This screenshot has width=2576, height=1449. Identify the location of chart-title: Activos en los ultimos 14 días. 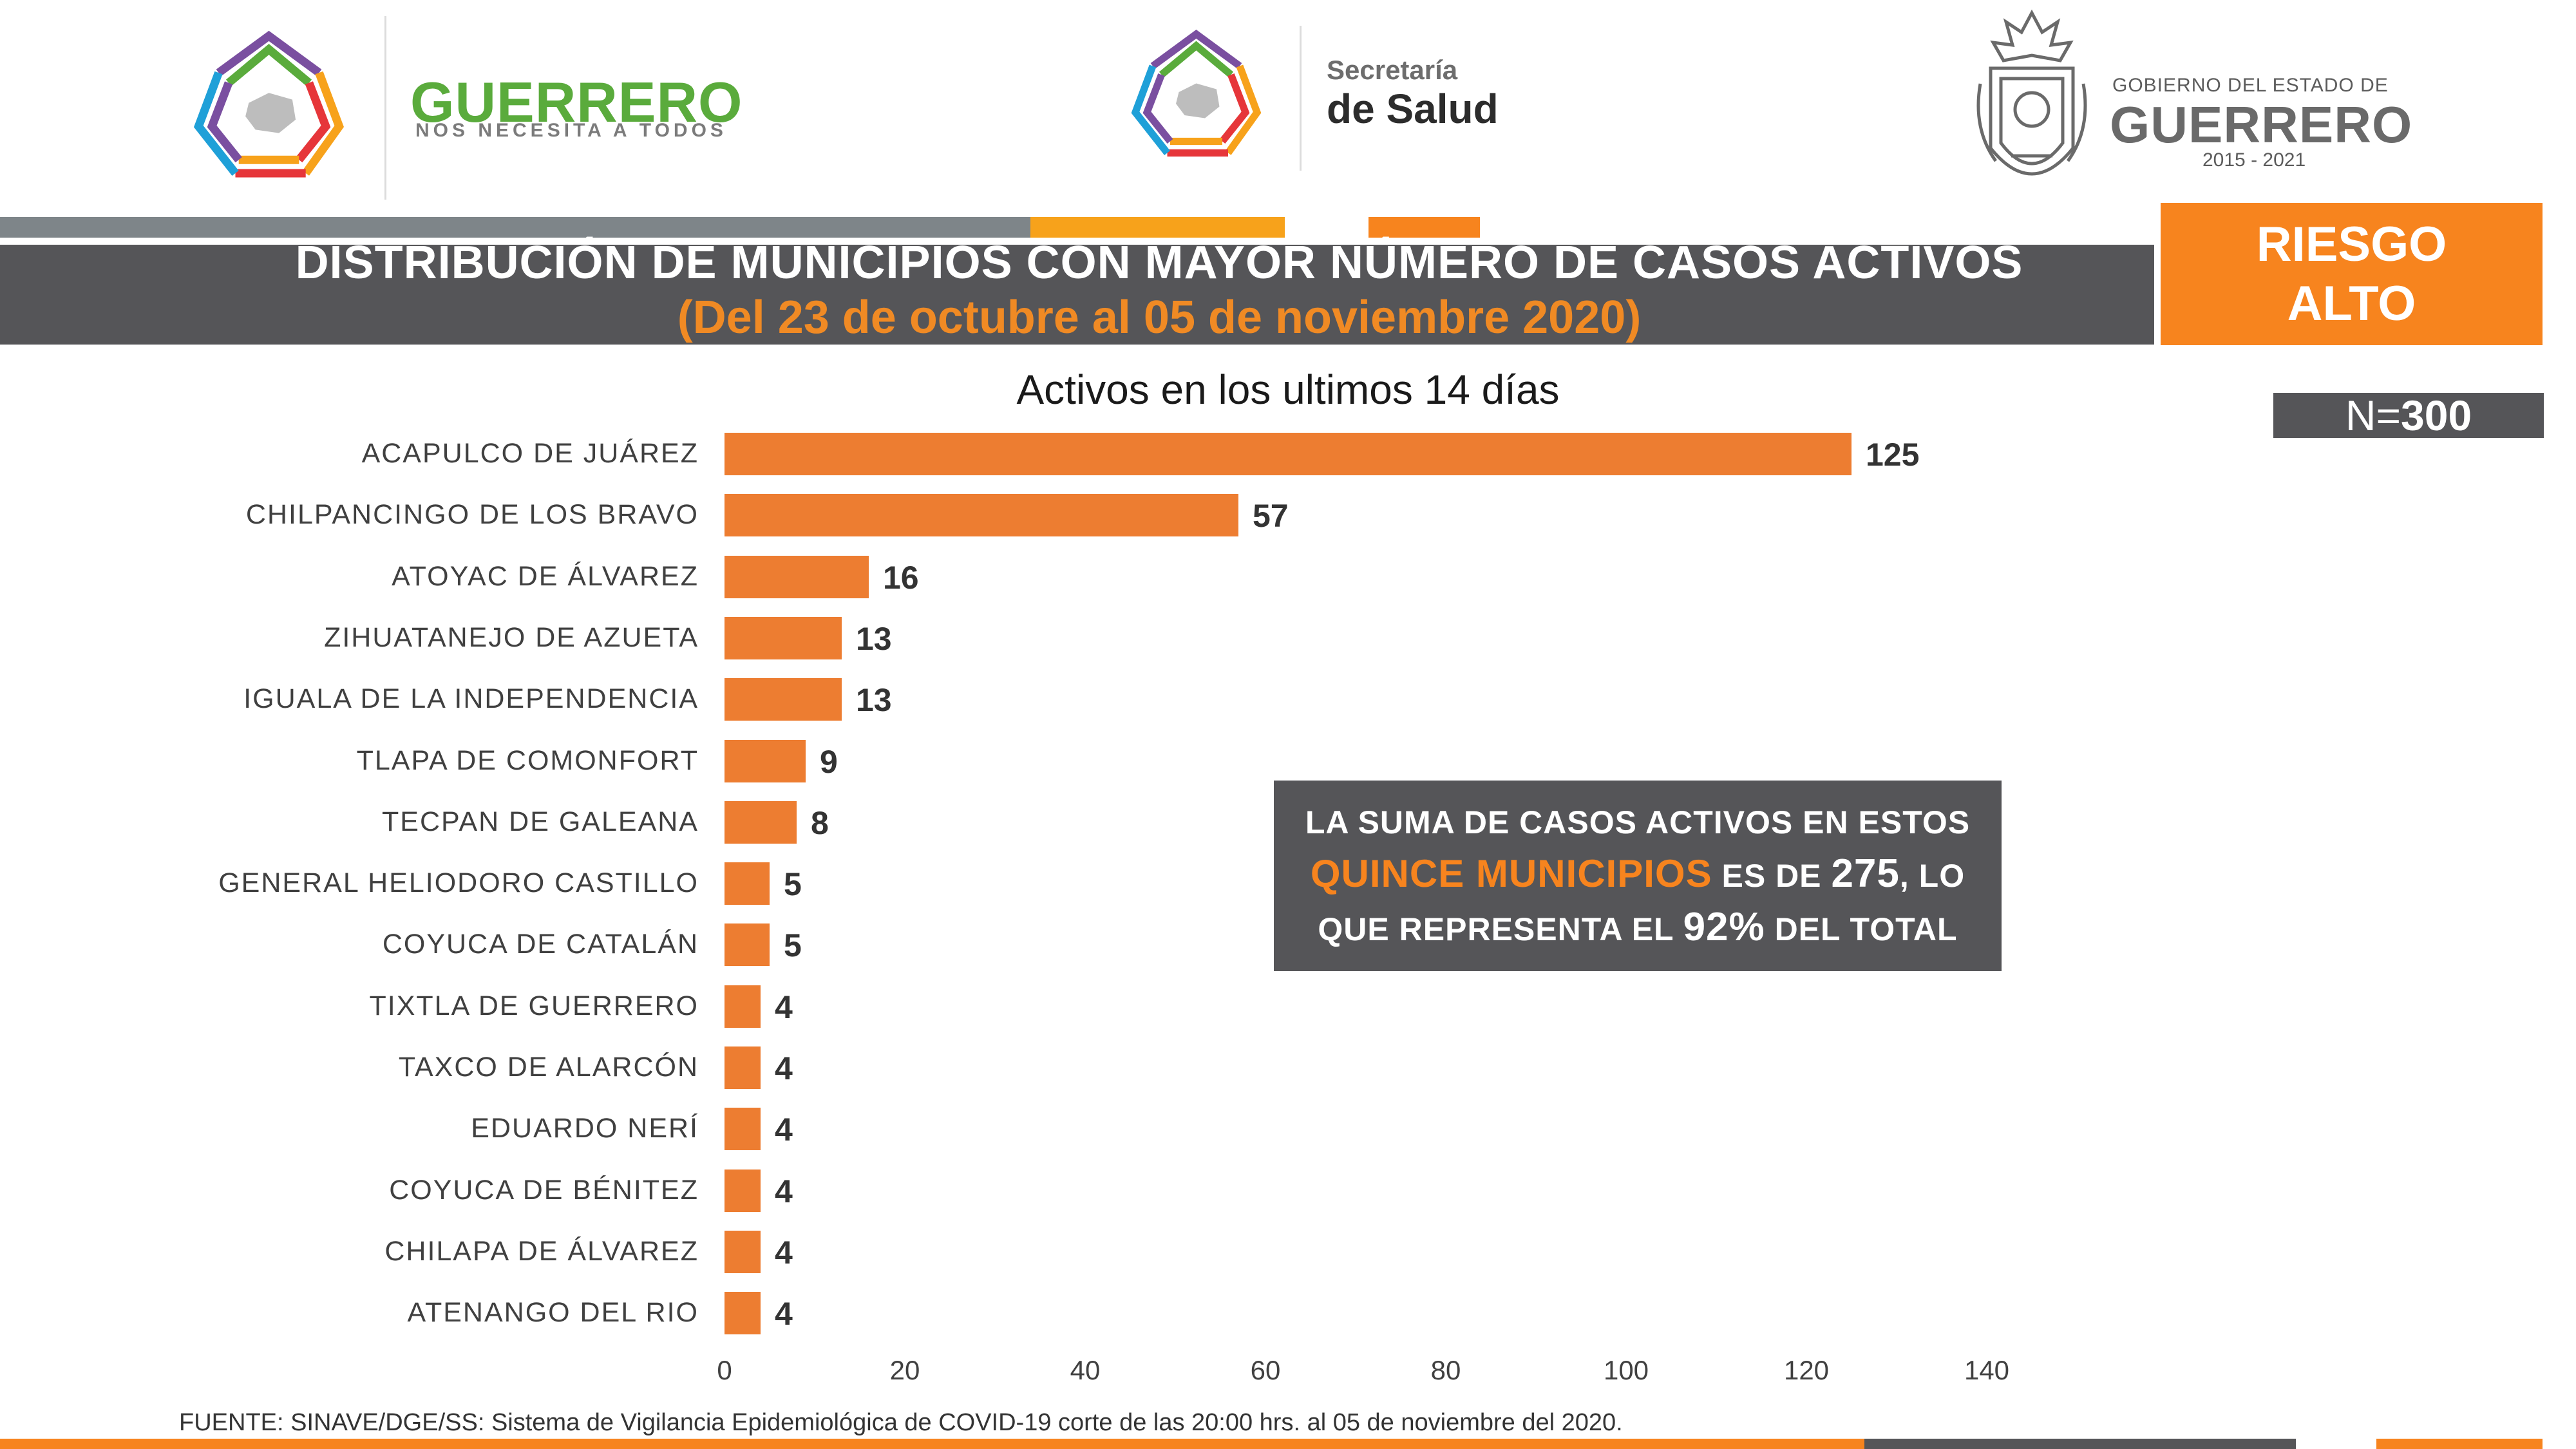
(1288, 389).